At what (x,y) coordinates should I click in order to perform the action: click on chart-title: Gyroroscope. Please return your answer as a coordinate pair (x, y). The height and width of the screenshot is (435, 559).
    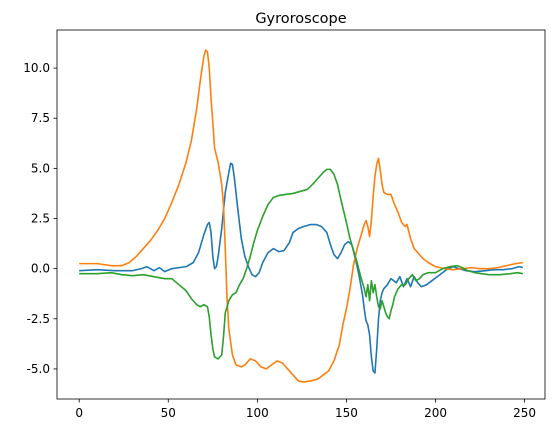
    Looking at the image, I should click on (300, 19).